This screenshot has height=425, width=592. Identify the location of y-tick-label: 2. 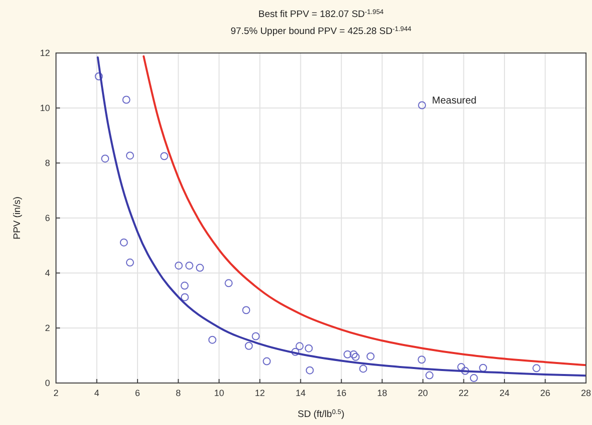
(47, 328).